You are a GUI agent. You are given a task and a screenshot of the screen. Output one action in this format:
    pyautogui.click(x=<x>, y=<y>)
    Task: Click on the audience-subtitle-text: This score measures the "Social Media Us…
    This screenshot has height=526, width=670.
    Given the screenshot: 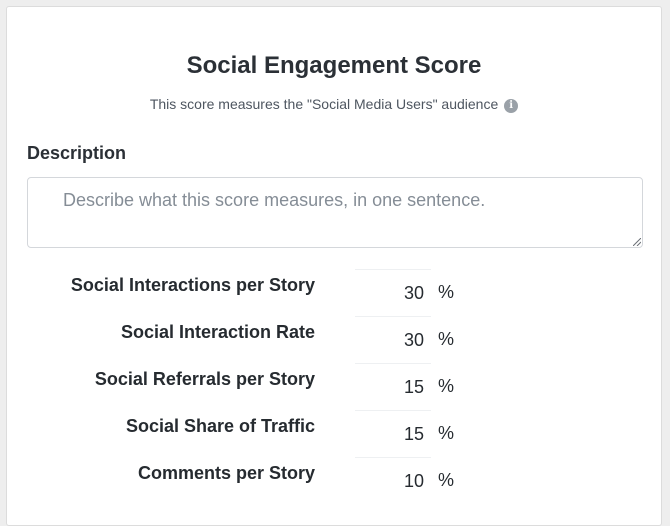 What is the action you would take?
    pyautogui.click(x=324, y=104)
    